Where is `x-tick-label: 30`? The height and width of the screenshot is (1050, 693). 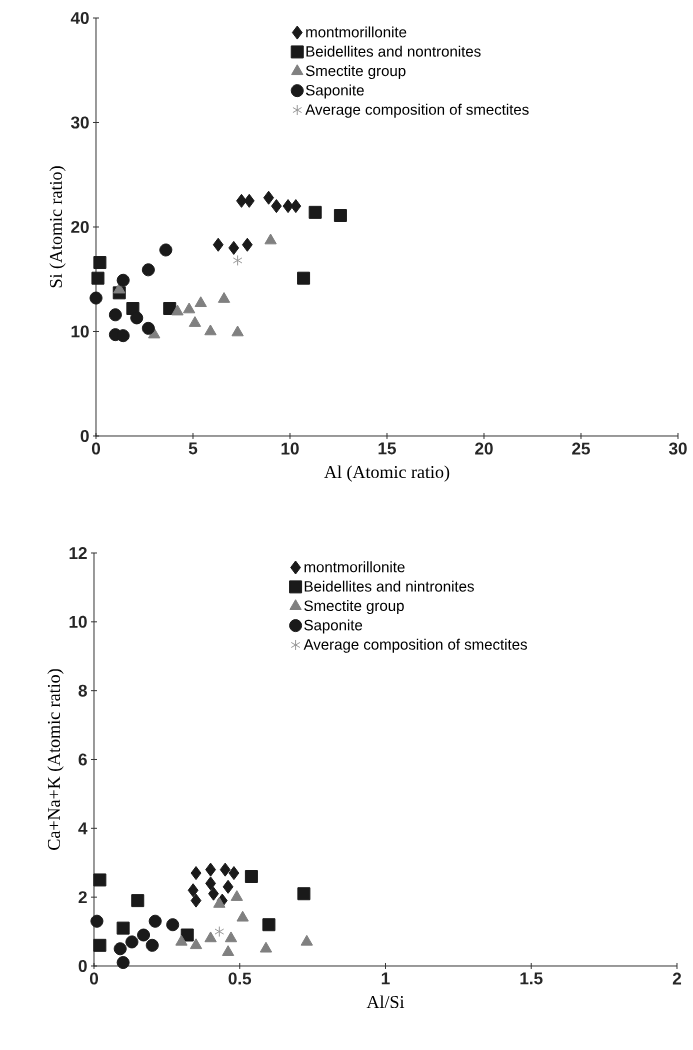
x-tick-label: 30 is located at coordinates (677, 448).